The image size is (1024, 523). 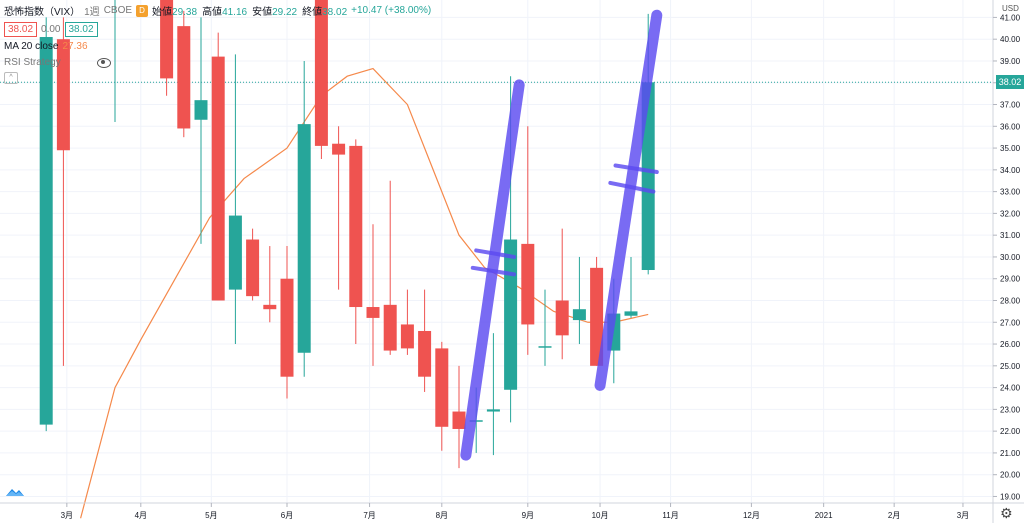 I want to click on bid-box: 38.02, so click(x=21, y=29).